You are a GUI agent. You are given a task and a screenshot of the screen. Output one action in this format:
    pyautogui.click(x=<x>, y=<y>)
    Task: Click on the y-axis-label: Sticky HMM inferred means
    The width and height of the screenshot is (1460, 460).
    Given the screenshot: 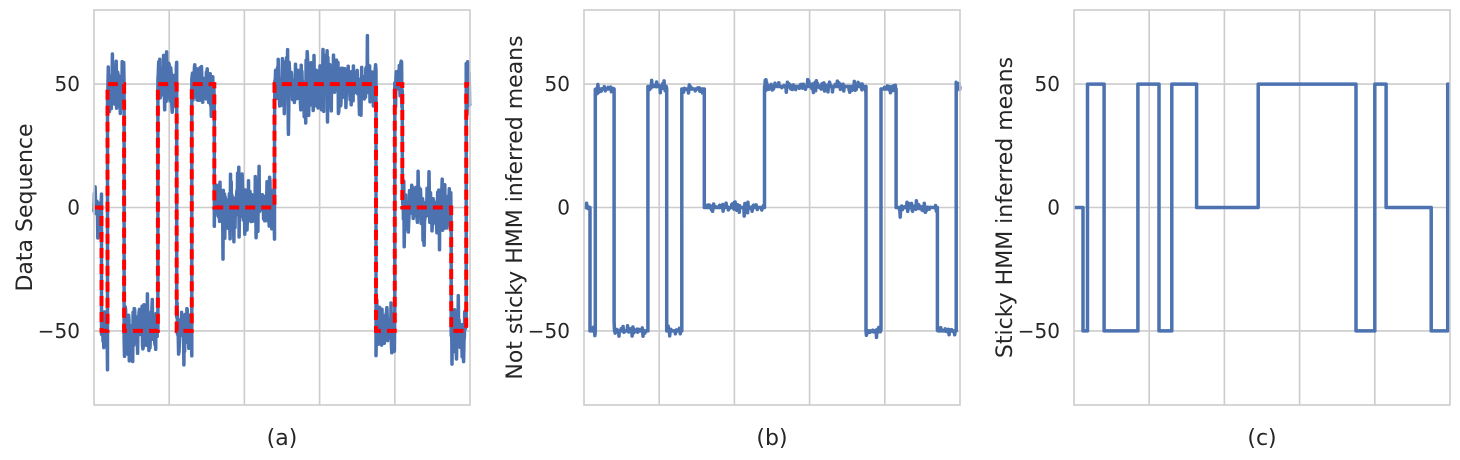 What is the action you would take?
    pyautogui.click(x=1005, y=207)
    